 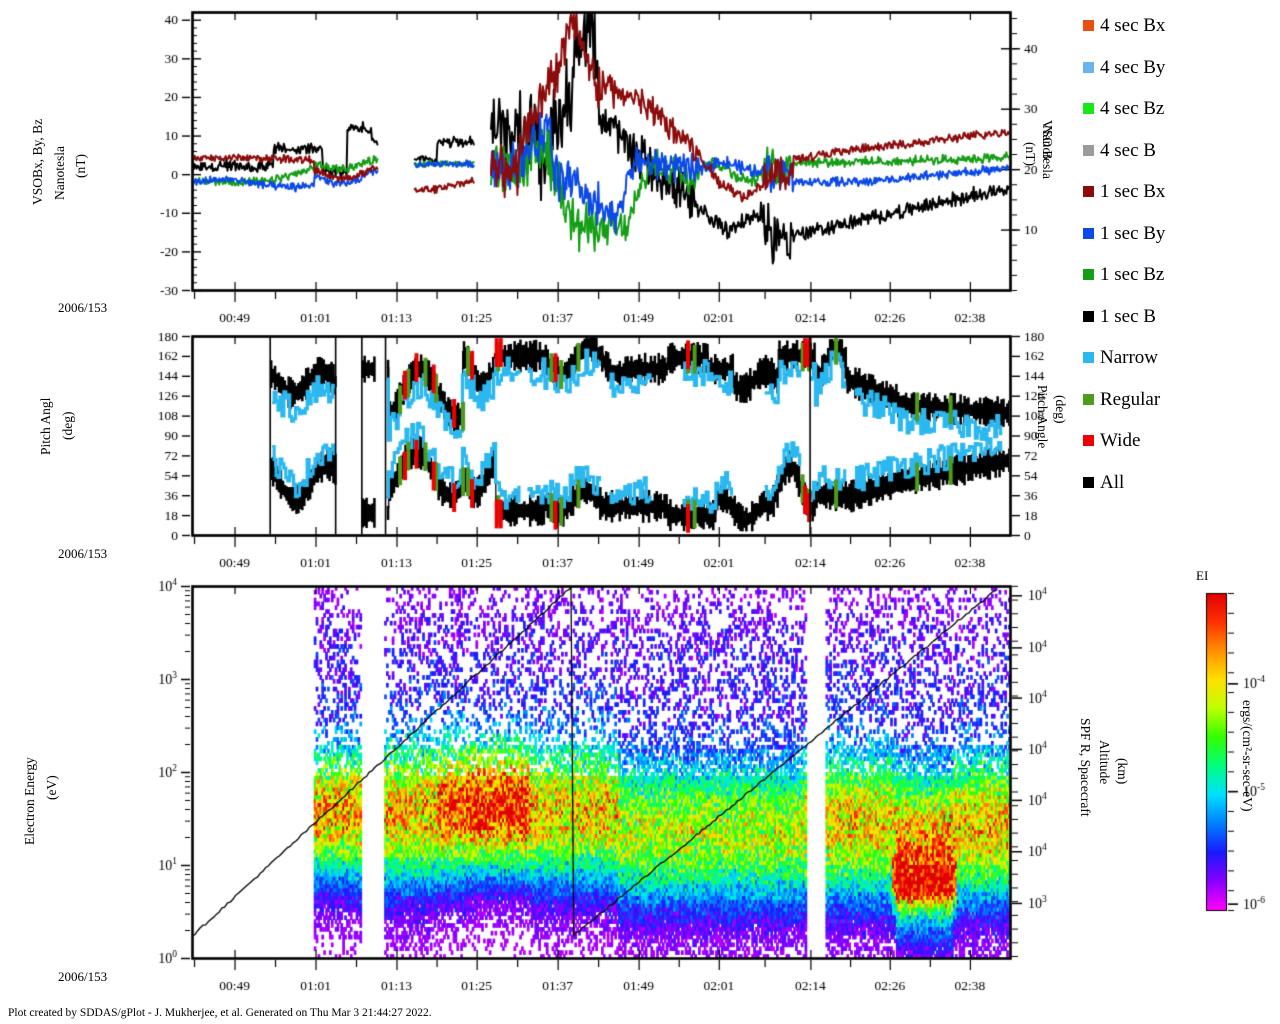 I want to click on legend-item-wide: Wide, so click(x=1111, y=440).